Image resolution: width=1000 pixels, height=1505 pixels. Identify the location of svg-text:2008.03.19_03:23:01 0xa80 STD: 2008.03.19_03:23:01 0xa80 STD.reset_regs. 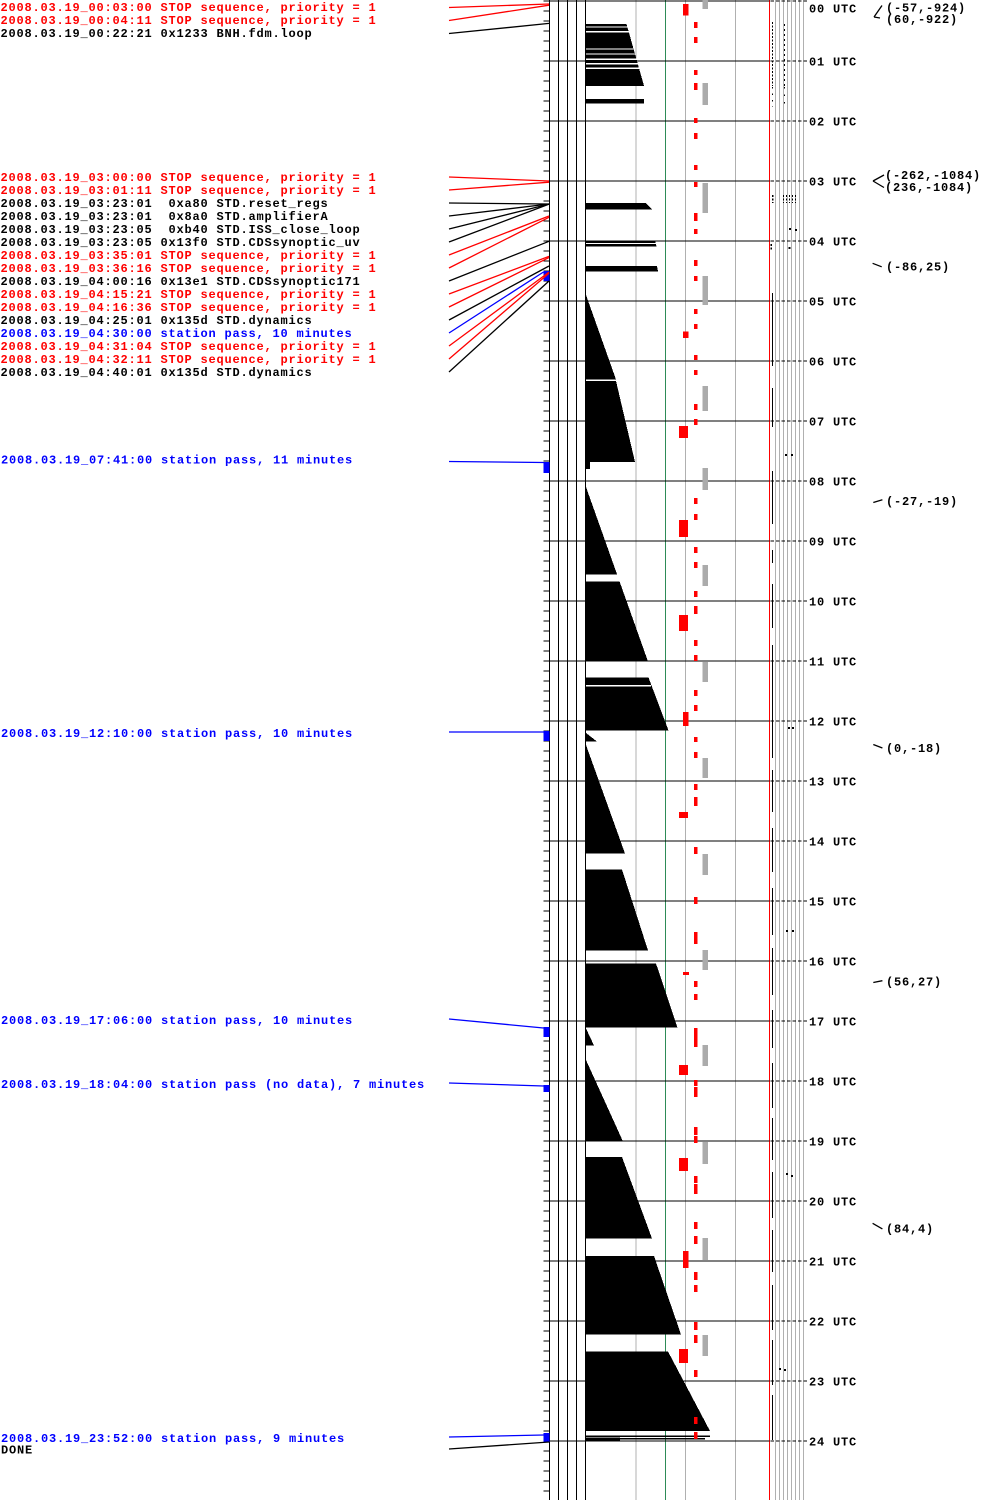
(165, 204).